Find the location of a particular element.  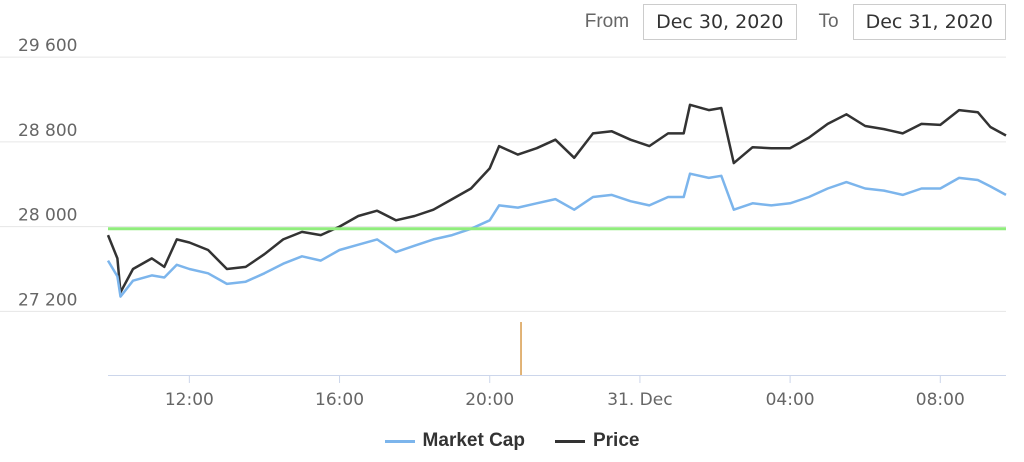

price-swatch is located at coordinates (569, 441).